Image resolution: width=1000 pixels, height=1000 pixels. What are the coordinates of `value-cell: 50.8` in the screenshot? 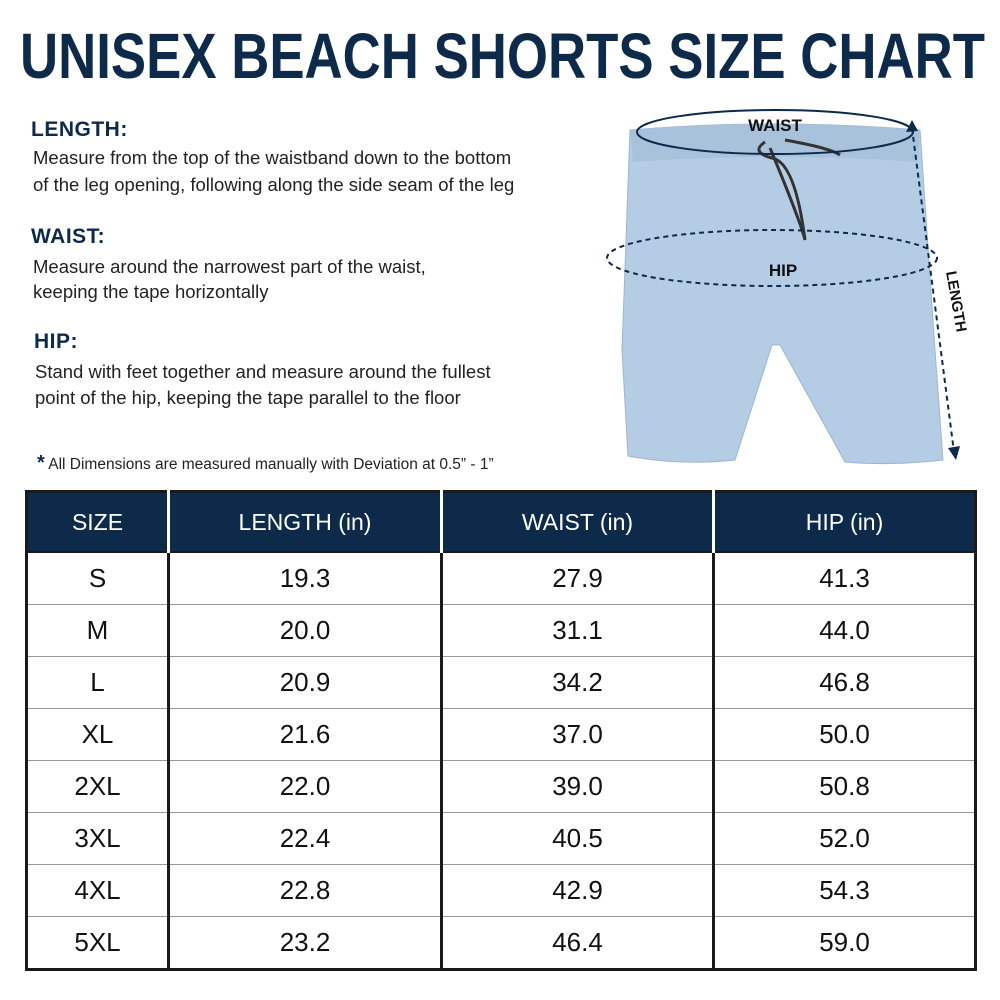 It's located at (844, 786).